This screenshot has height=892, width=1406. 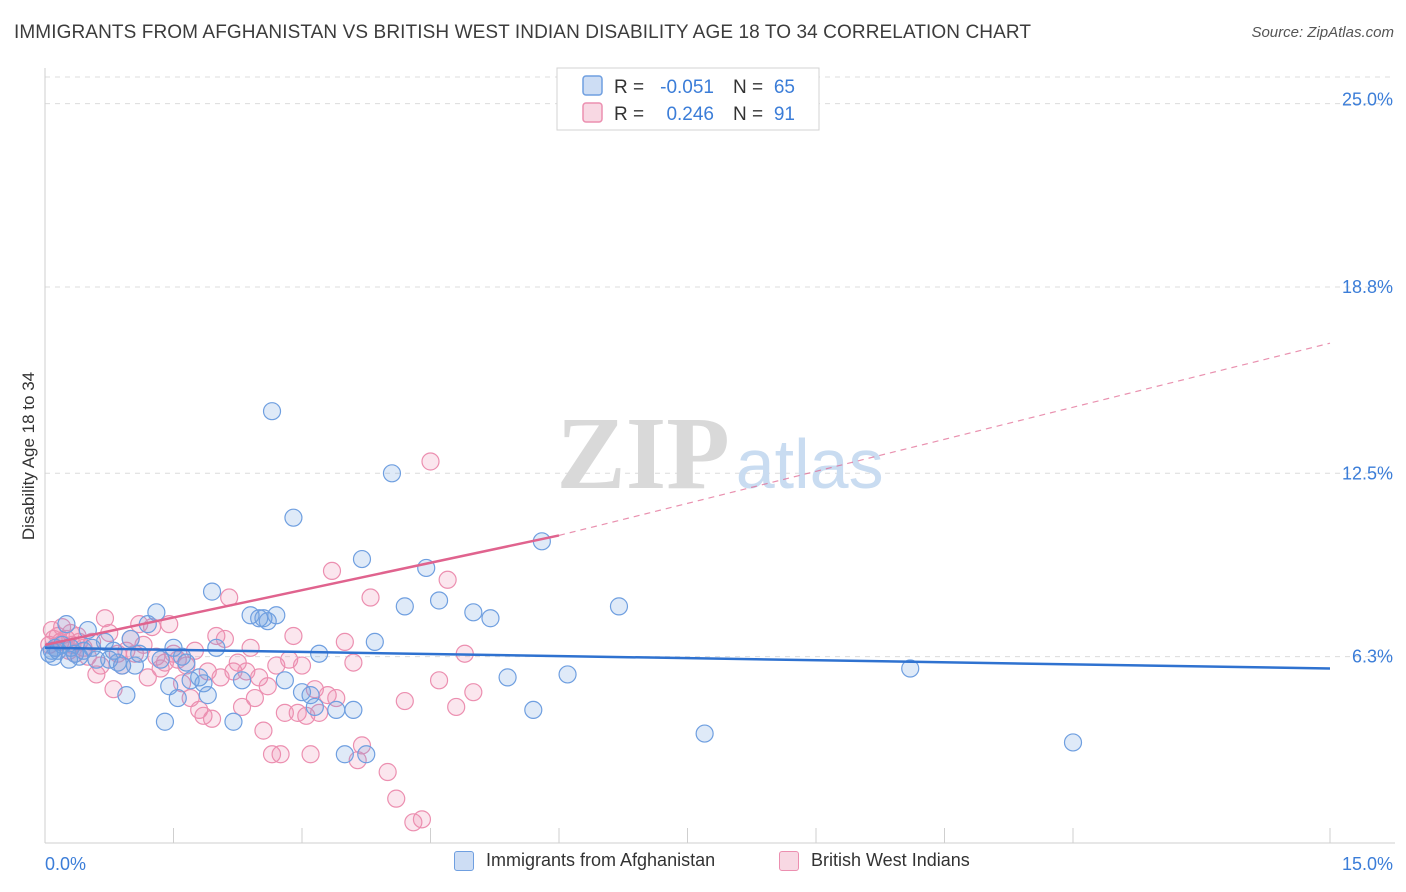 I want to click on legend-item-afghanistan: Immigrants from Afghanistan, so click(x=584, y=860).